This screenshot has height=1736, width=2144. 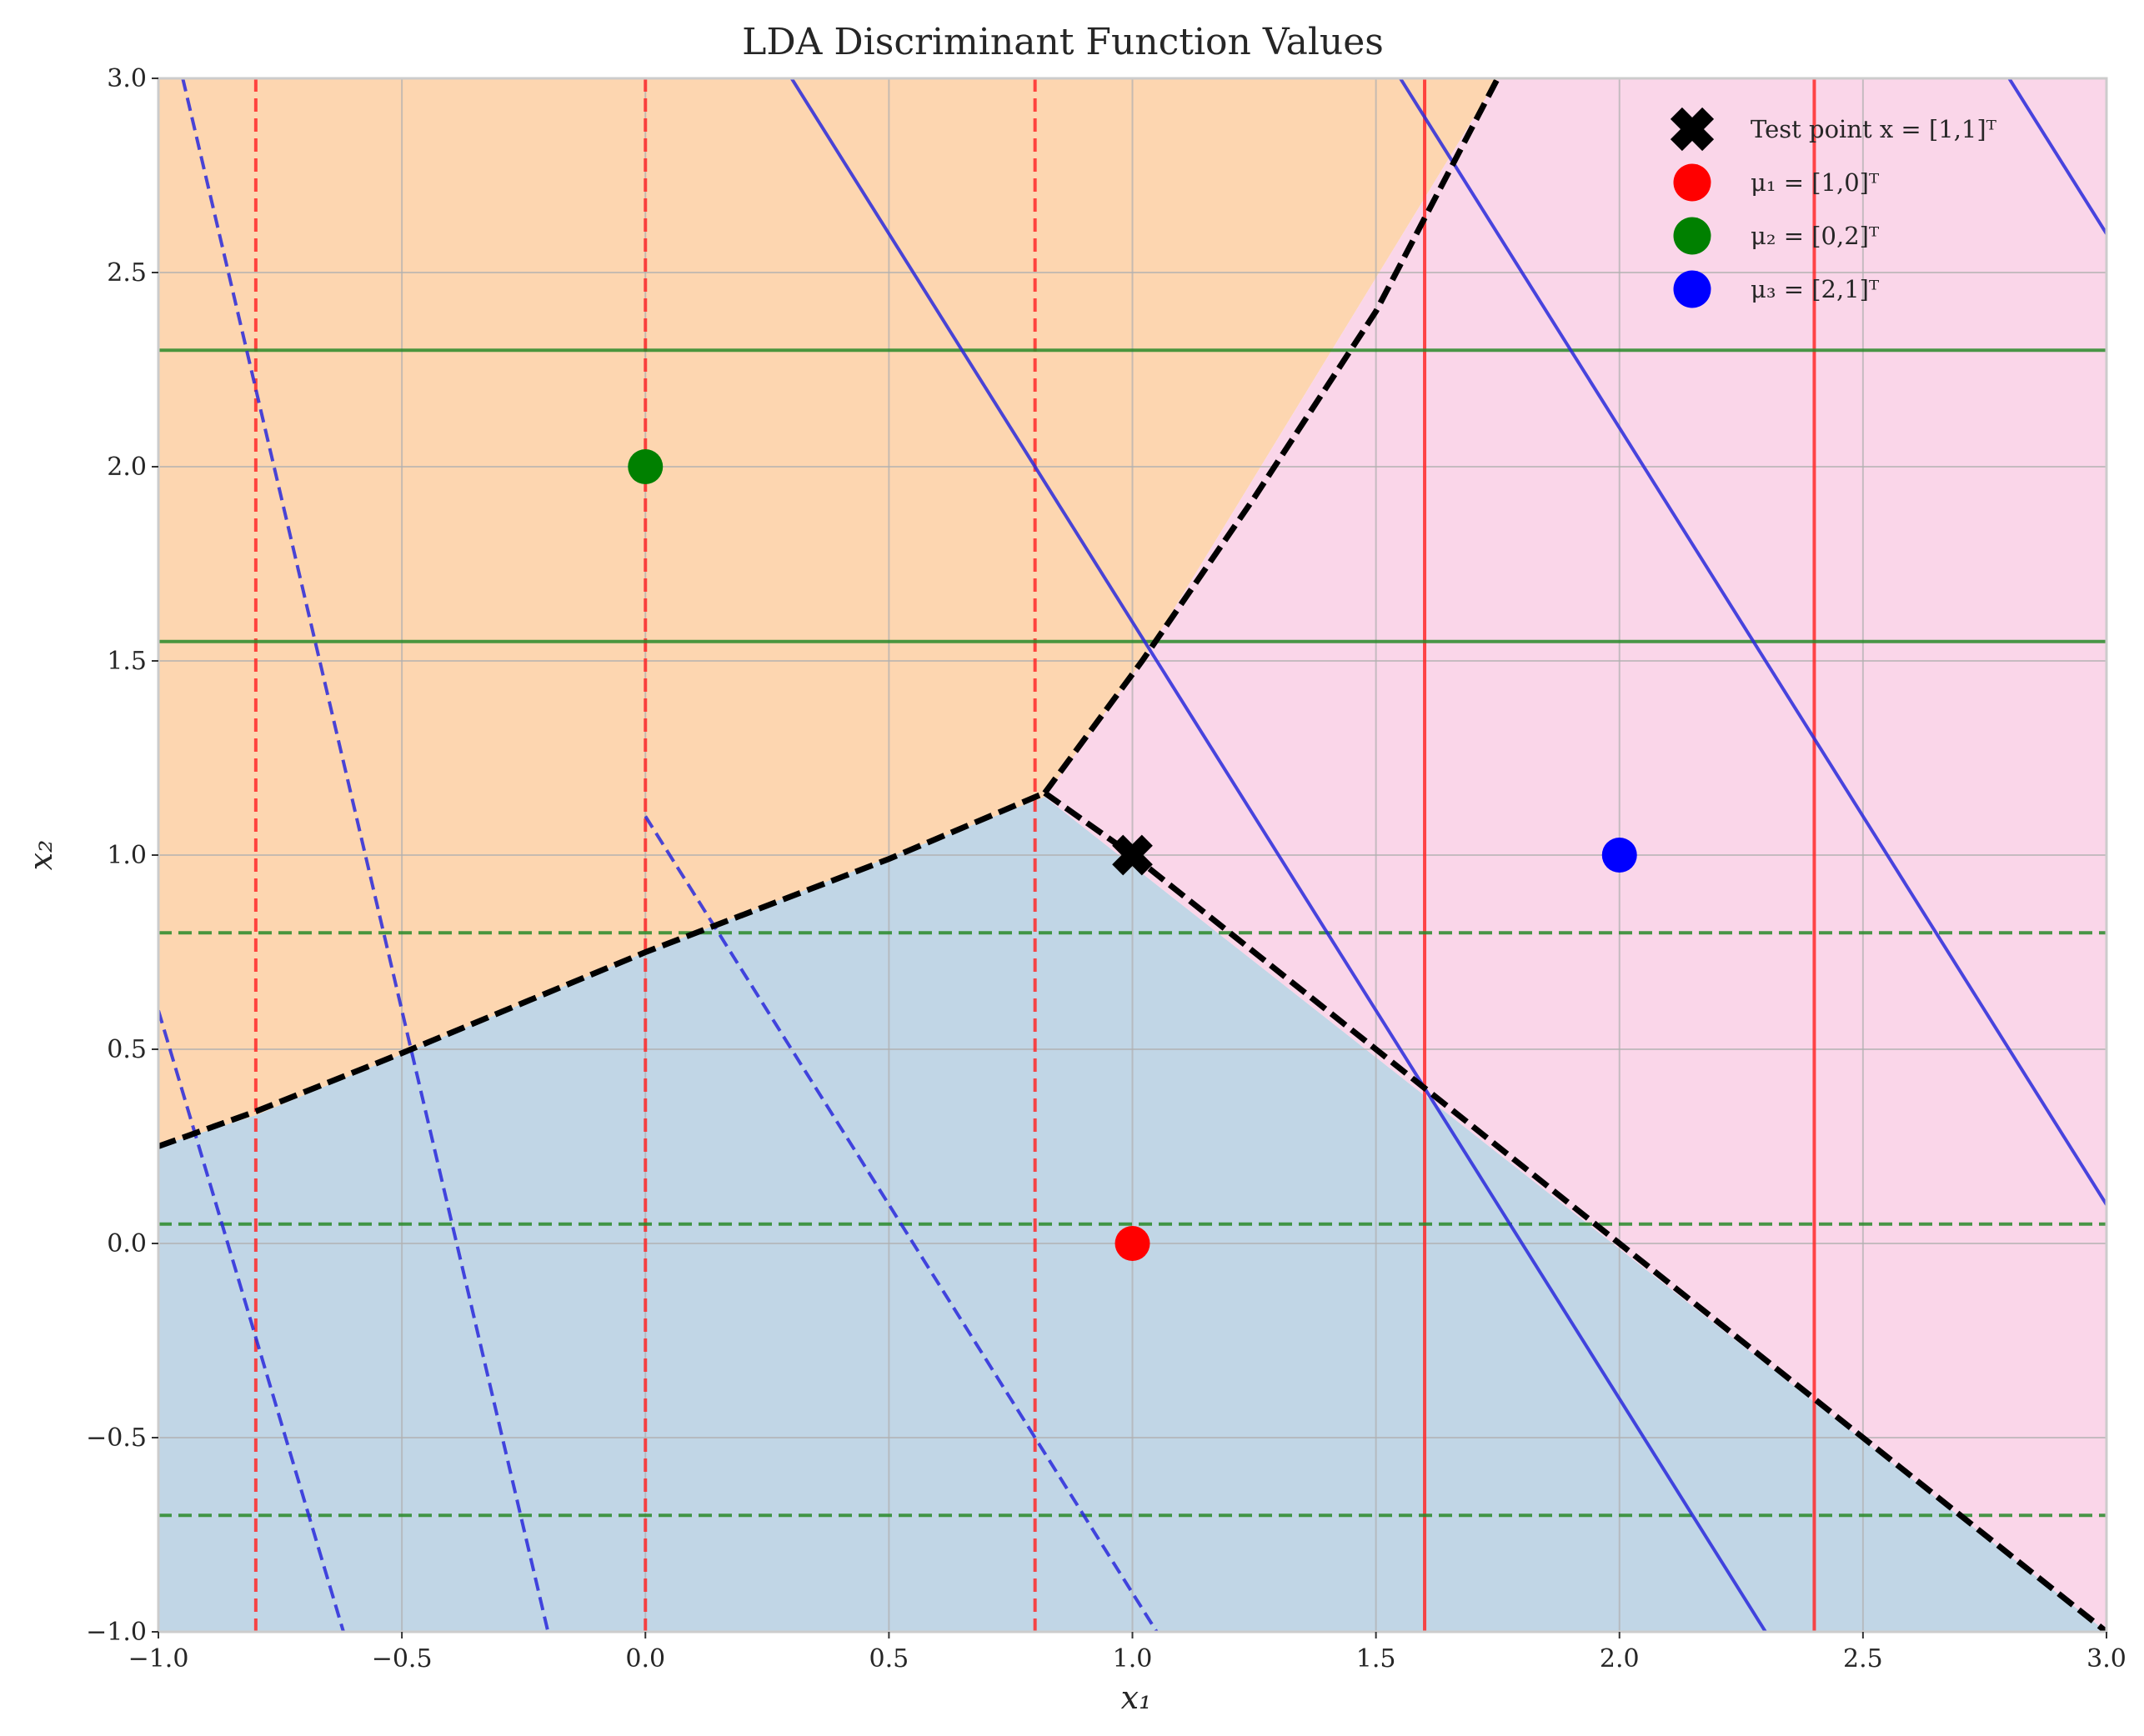 What do you see at coordinates (2106, 1658) in the screenshot?
I see `x-tick-label: 3.0` at bounding box center [2106, 1658].